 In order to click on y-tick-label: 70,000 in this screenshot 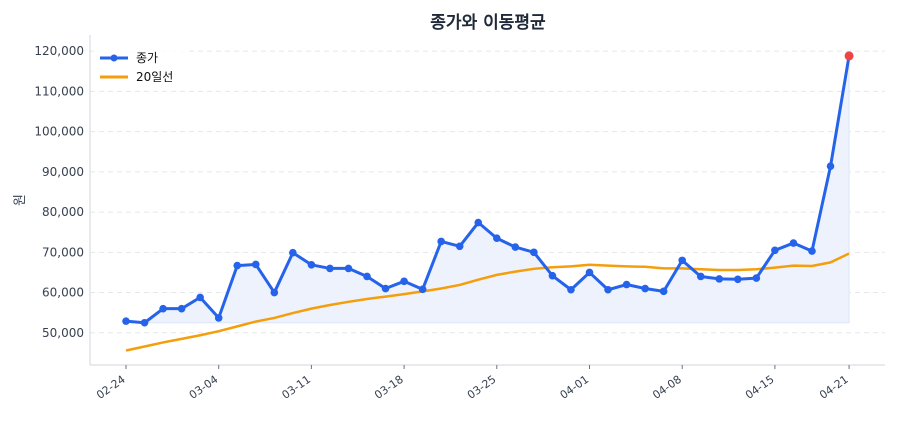, I will do `click(63, 252)`.